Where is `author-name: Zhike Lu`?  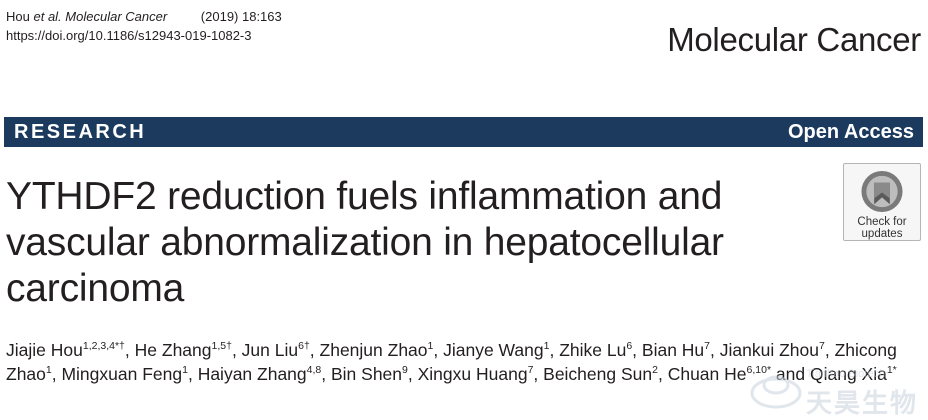 author-name: Zhike Lu is located at coordinates (593, 350).